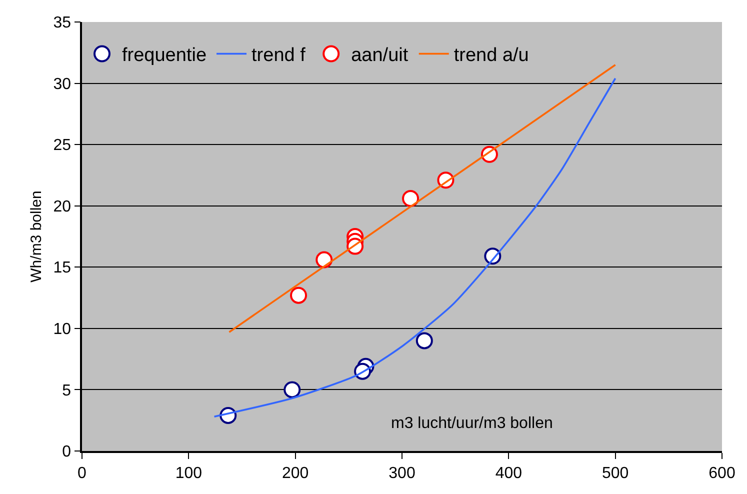 The width and height of the screenshot is (747, 494). What do you see at coordinates (508, 473) in the screenshot?
I see `x-tick-label: 400` at bounding box center [508, 473].